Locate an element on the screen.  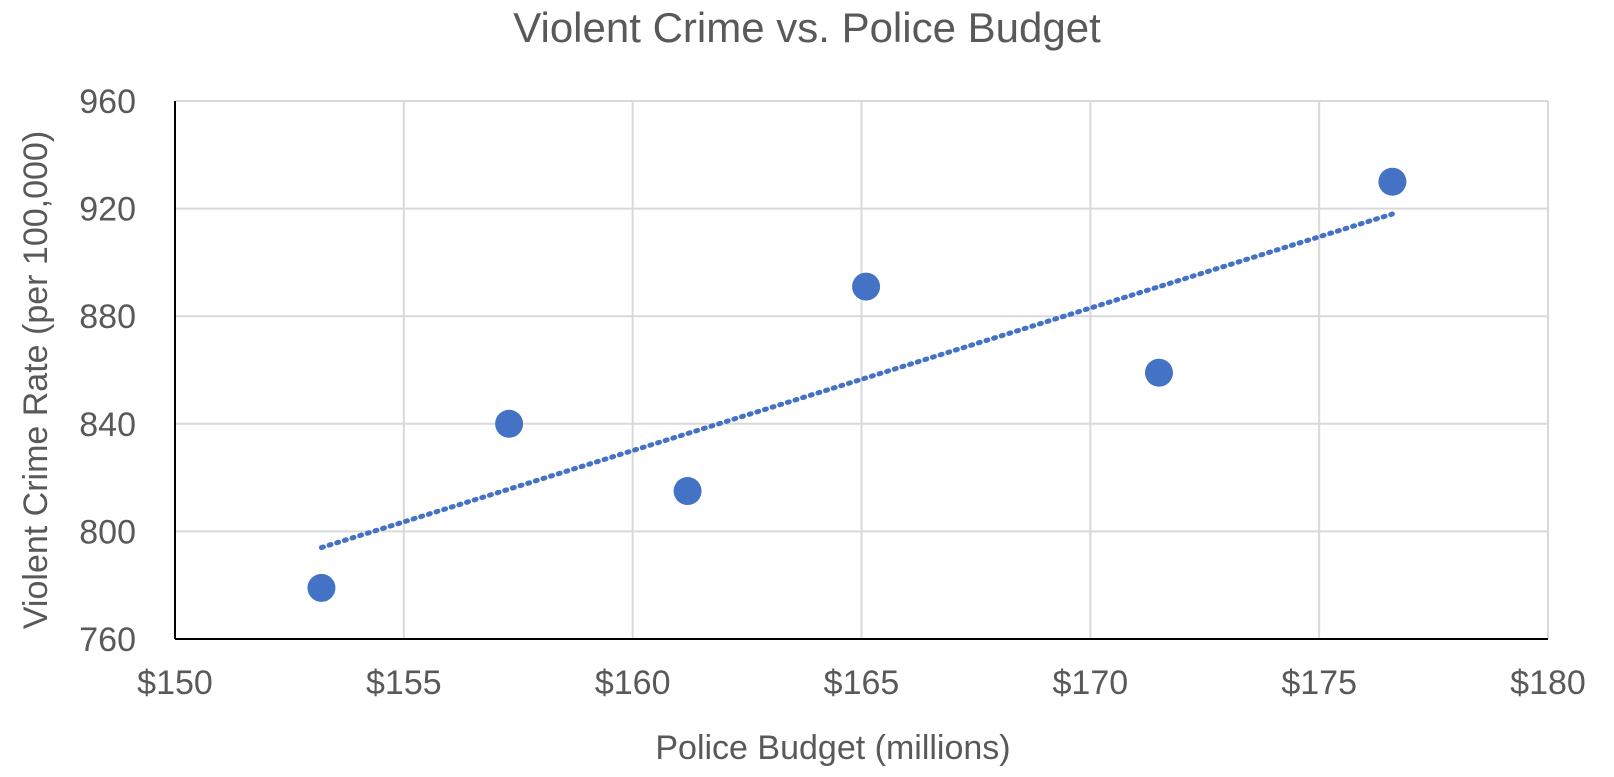
x-tick-label: $175 is located at coordinates (1319, 683).